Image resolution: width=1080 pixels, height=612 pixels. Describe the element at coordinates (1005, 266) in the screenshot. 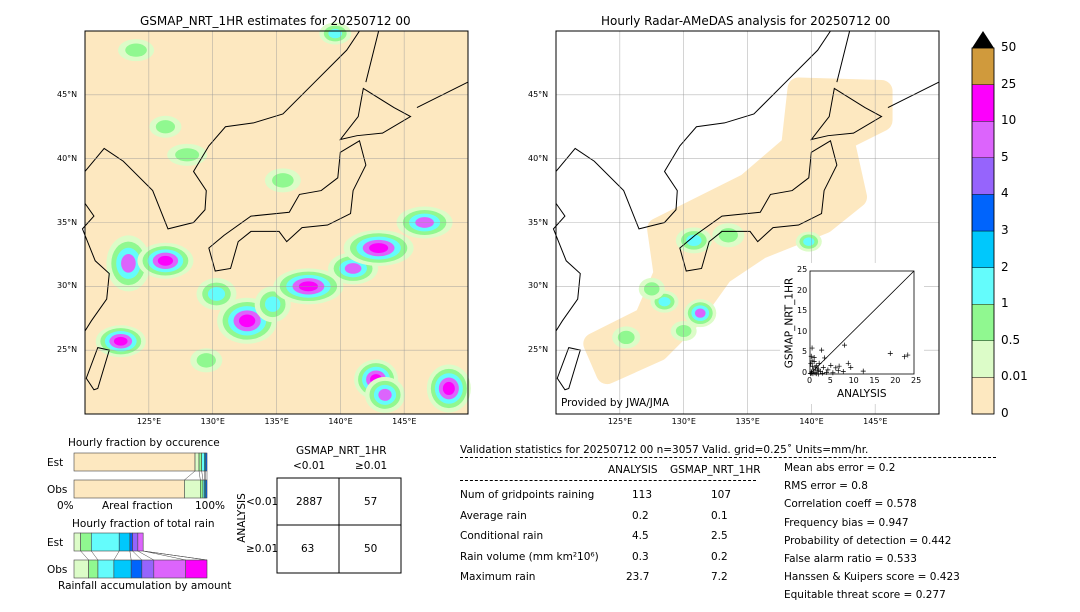

I see `colorbar-label: 2` at that location.